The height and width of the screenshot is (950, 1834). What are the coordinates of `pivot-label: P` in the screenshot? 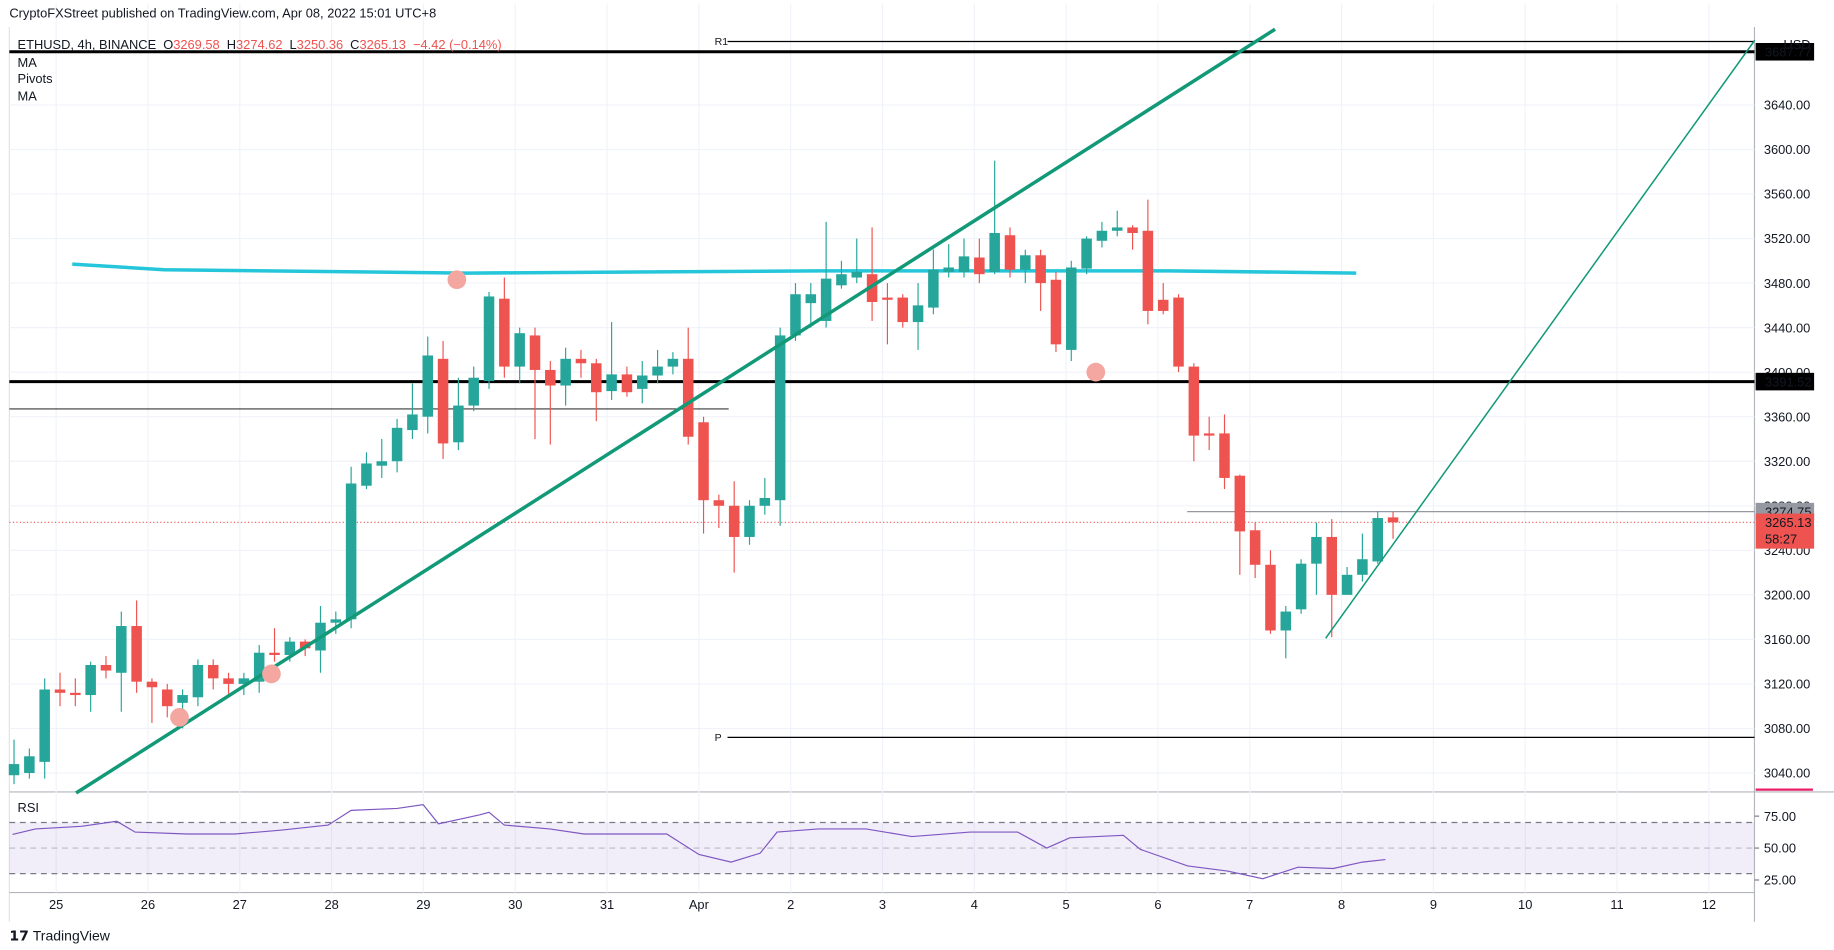 It's located at (718, 738).